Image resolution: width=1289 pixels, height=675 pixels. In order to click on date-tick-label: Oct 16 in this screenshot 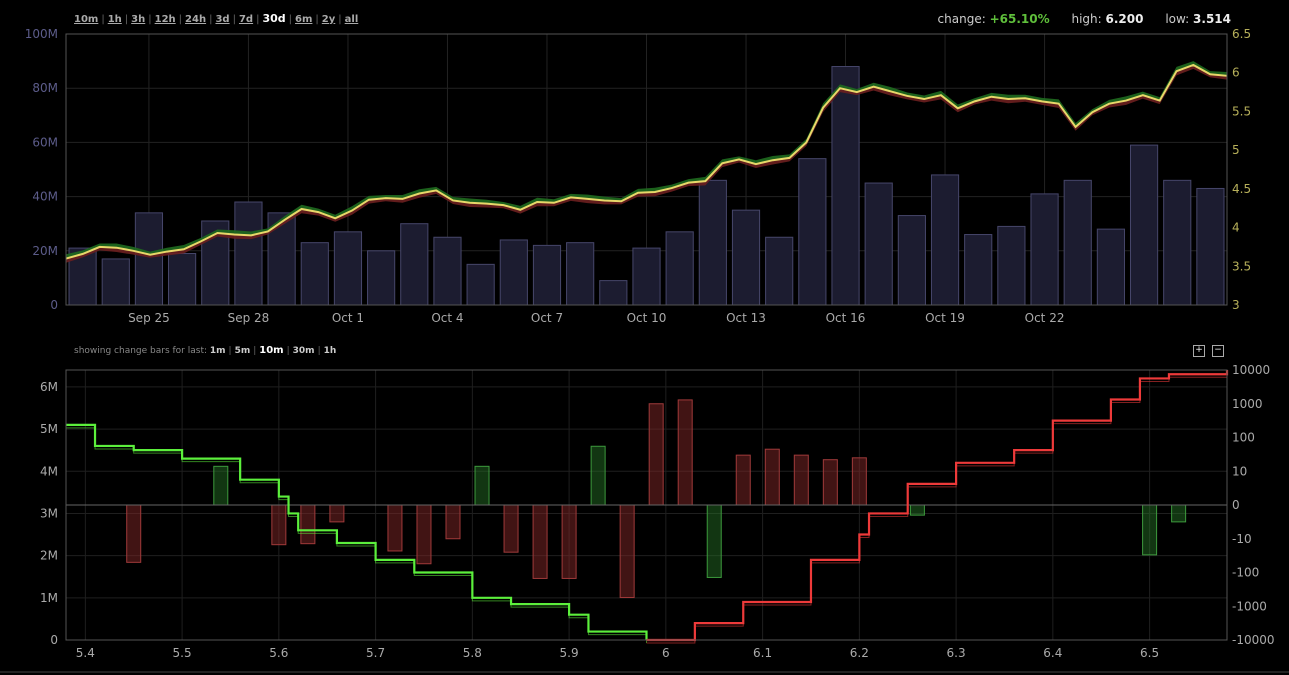, I will do `click(846, 318)`.